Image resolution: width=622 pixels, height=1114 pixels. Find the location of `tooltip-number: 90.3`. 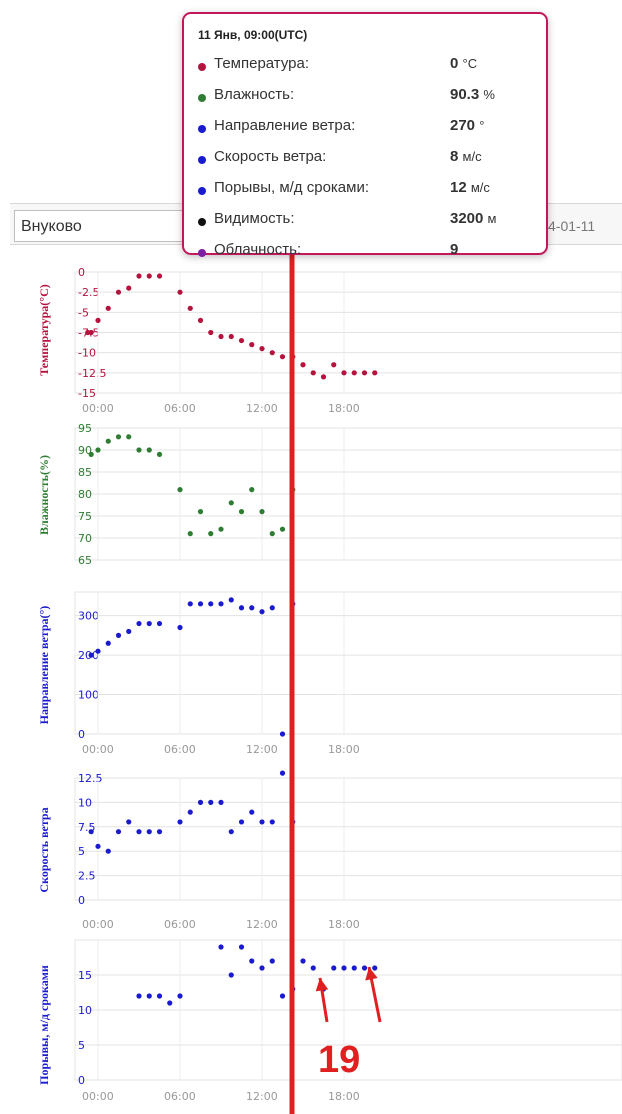

tooltip-number: 90.3 is located at coordinates (465, 94).